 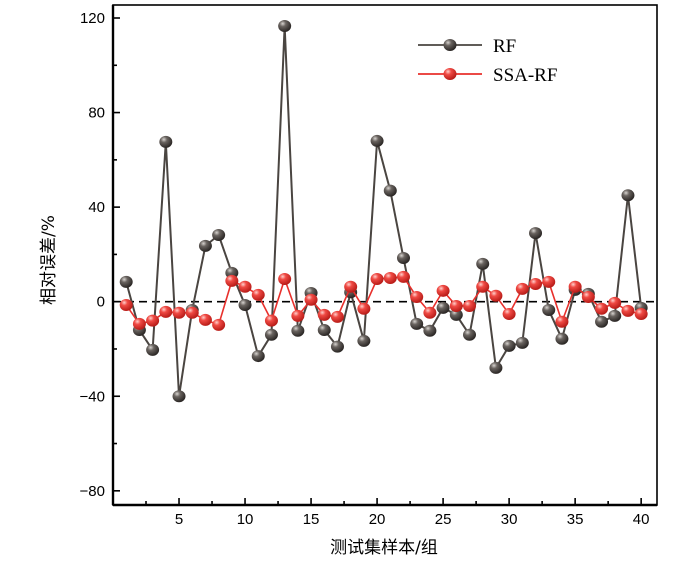 I want to click on y-tick-label: 40, so click(x=96, y=207).